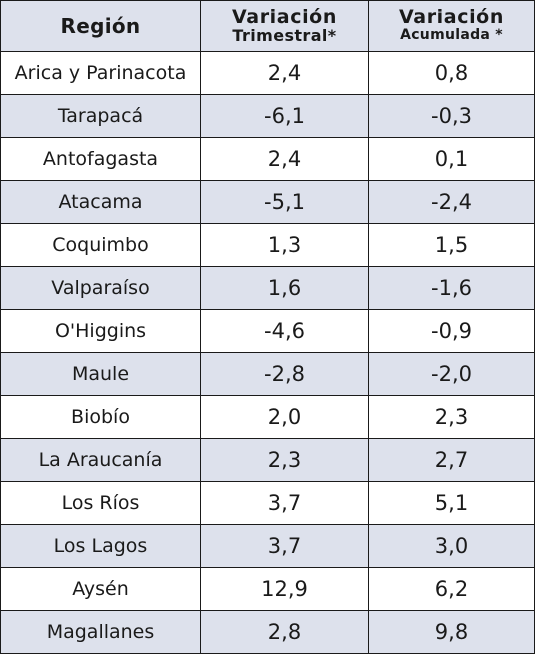 This screenshot has width=536, height=662. What do you see at coordinates (451, 159) in the screenshot?
I see `cell-variacion-acumulada: 0,1` at bounding box center [451, 159].